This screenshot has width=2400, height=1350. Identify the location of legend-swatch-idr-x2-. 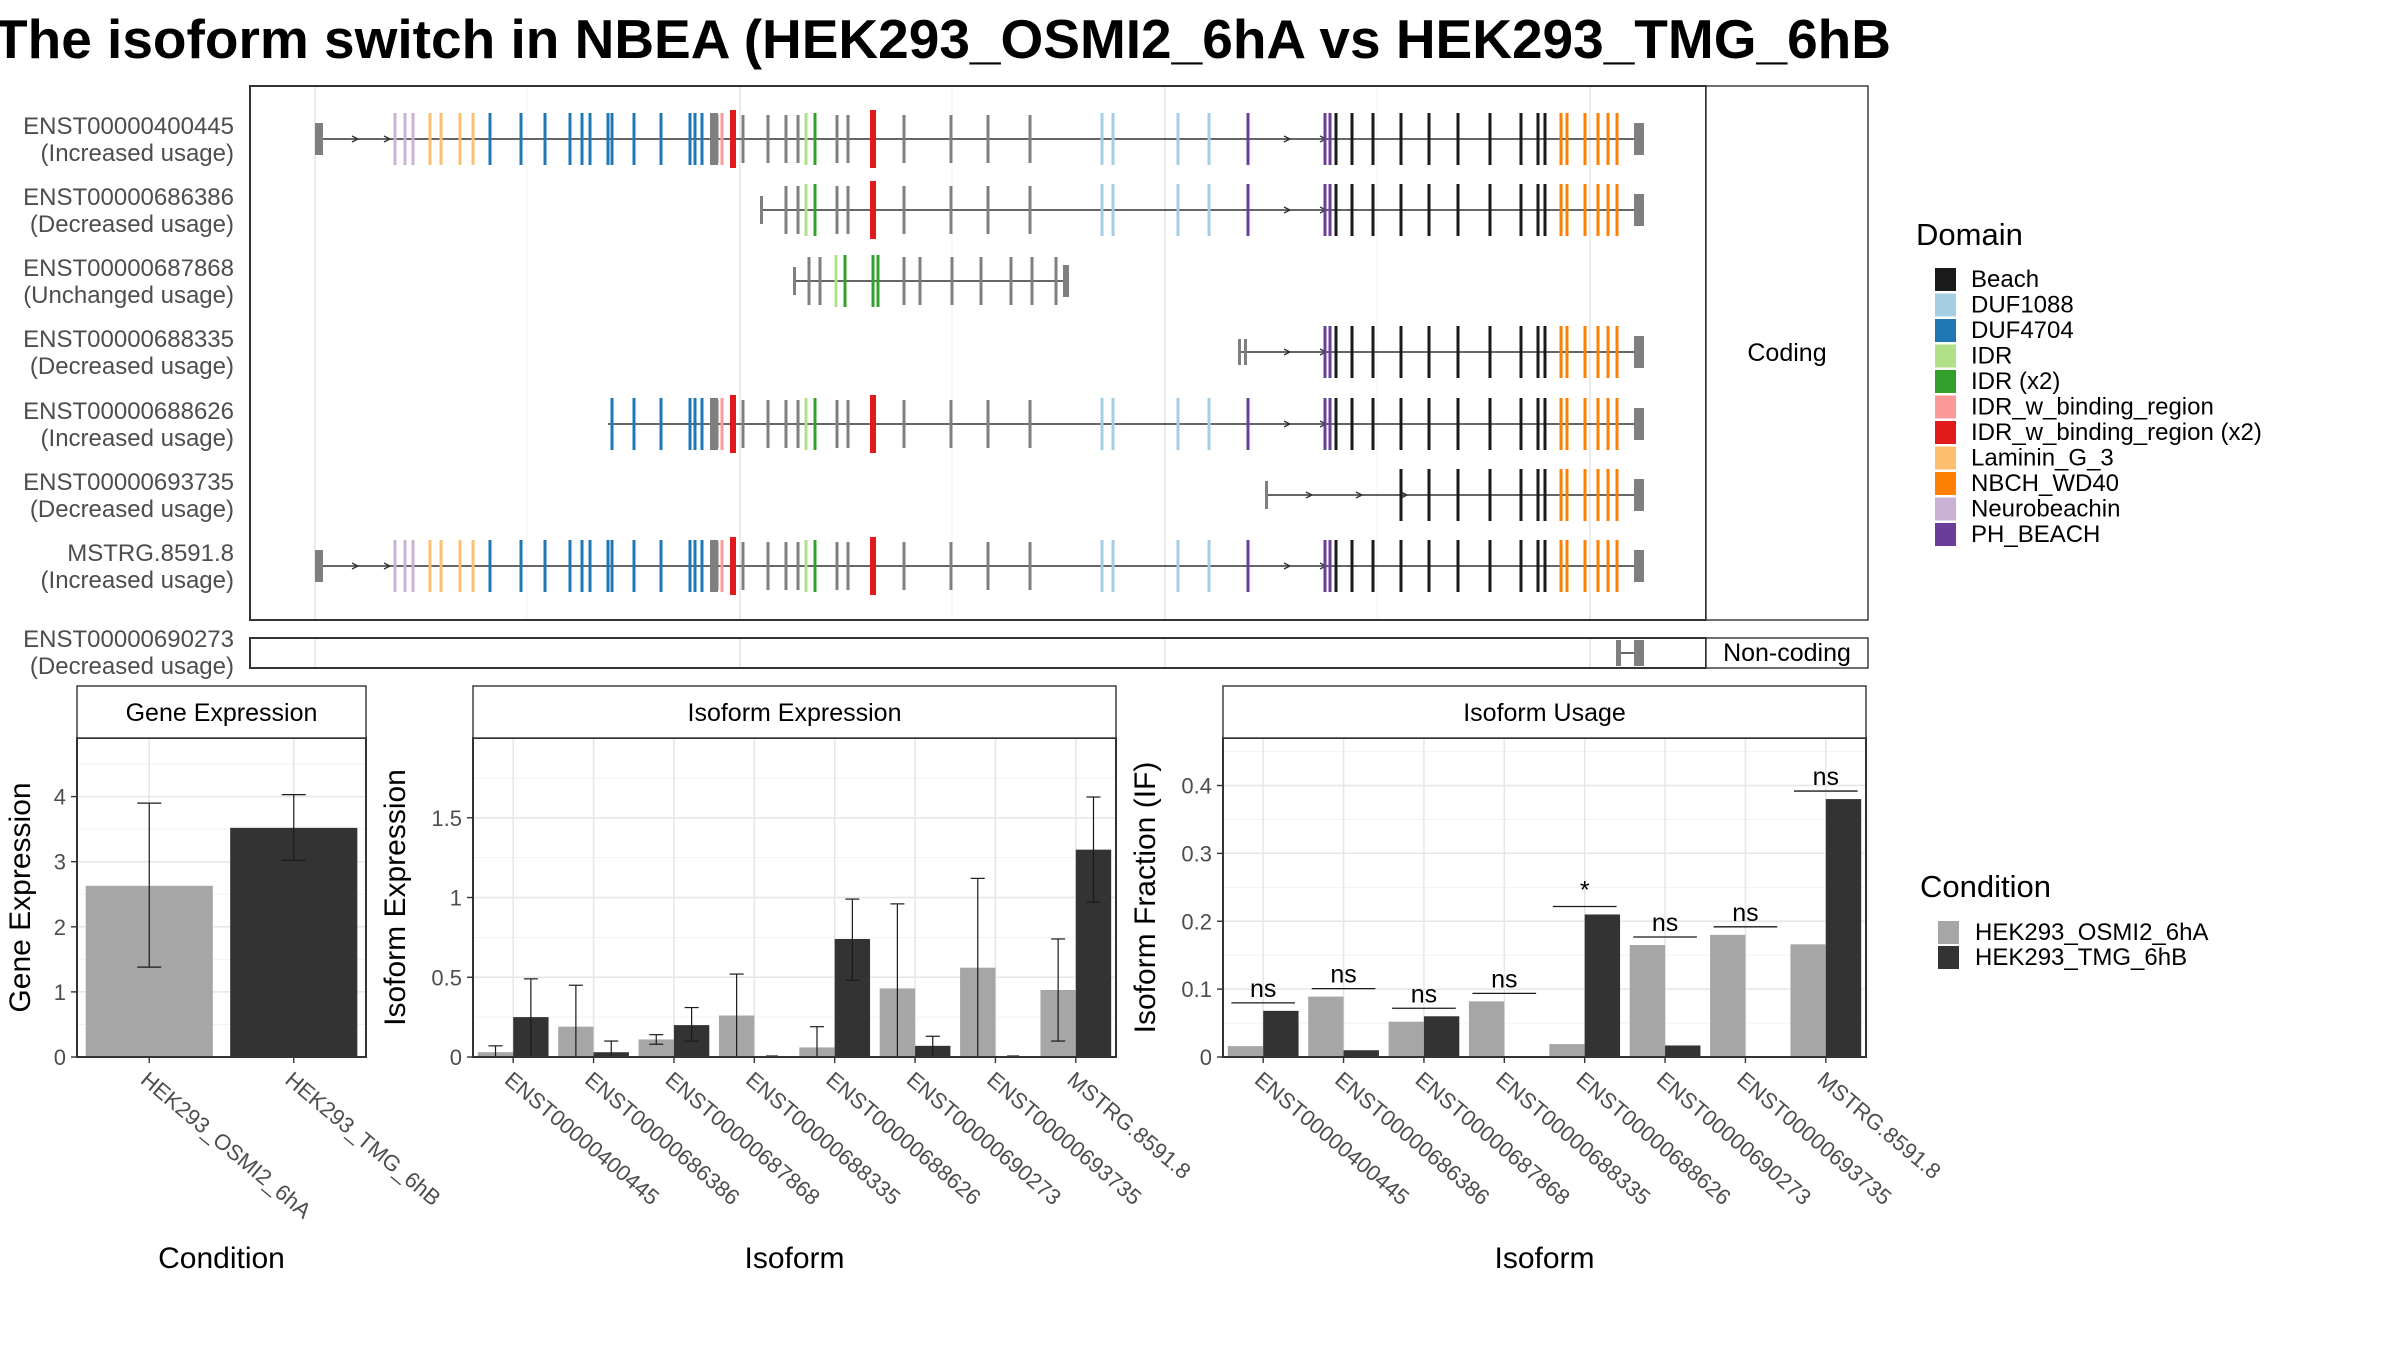
(1945, 381).